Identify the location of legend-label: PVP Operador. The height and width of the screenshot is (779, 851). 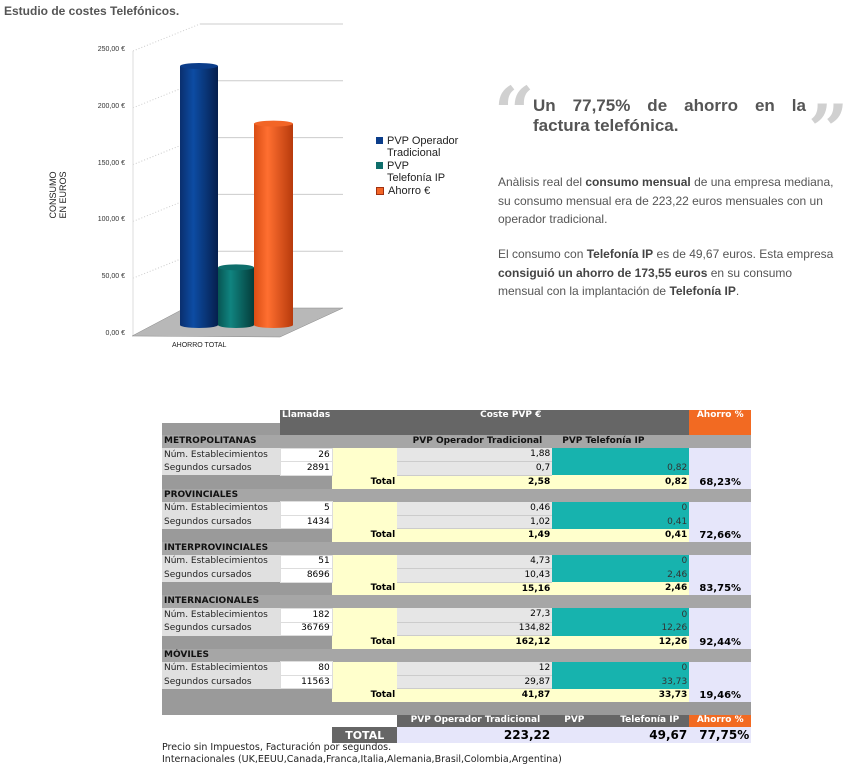
(423, 141).